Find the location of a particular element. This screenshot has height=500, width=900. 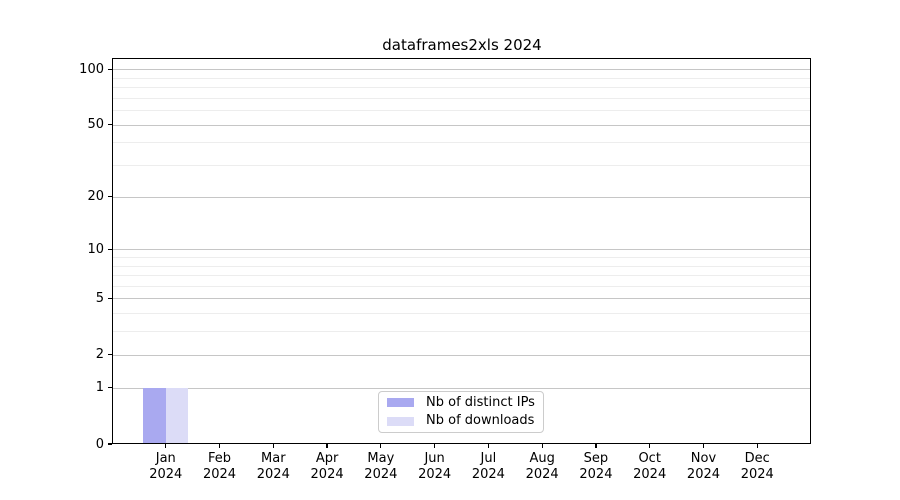

legend: Nb of distinct IPs Nb of downloads is located at coordinates (461, 412).